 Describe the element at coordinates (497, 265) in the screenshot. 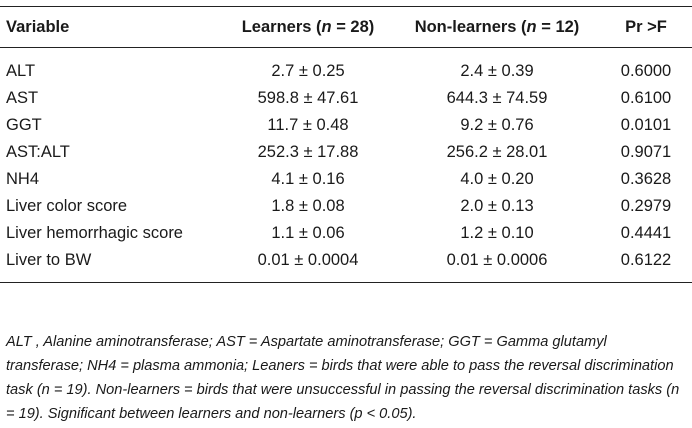

I see `cell-nonlearners: 0.01 ± 0.0006` at that location.